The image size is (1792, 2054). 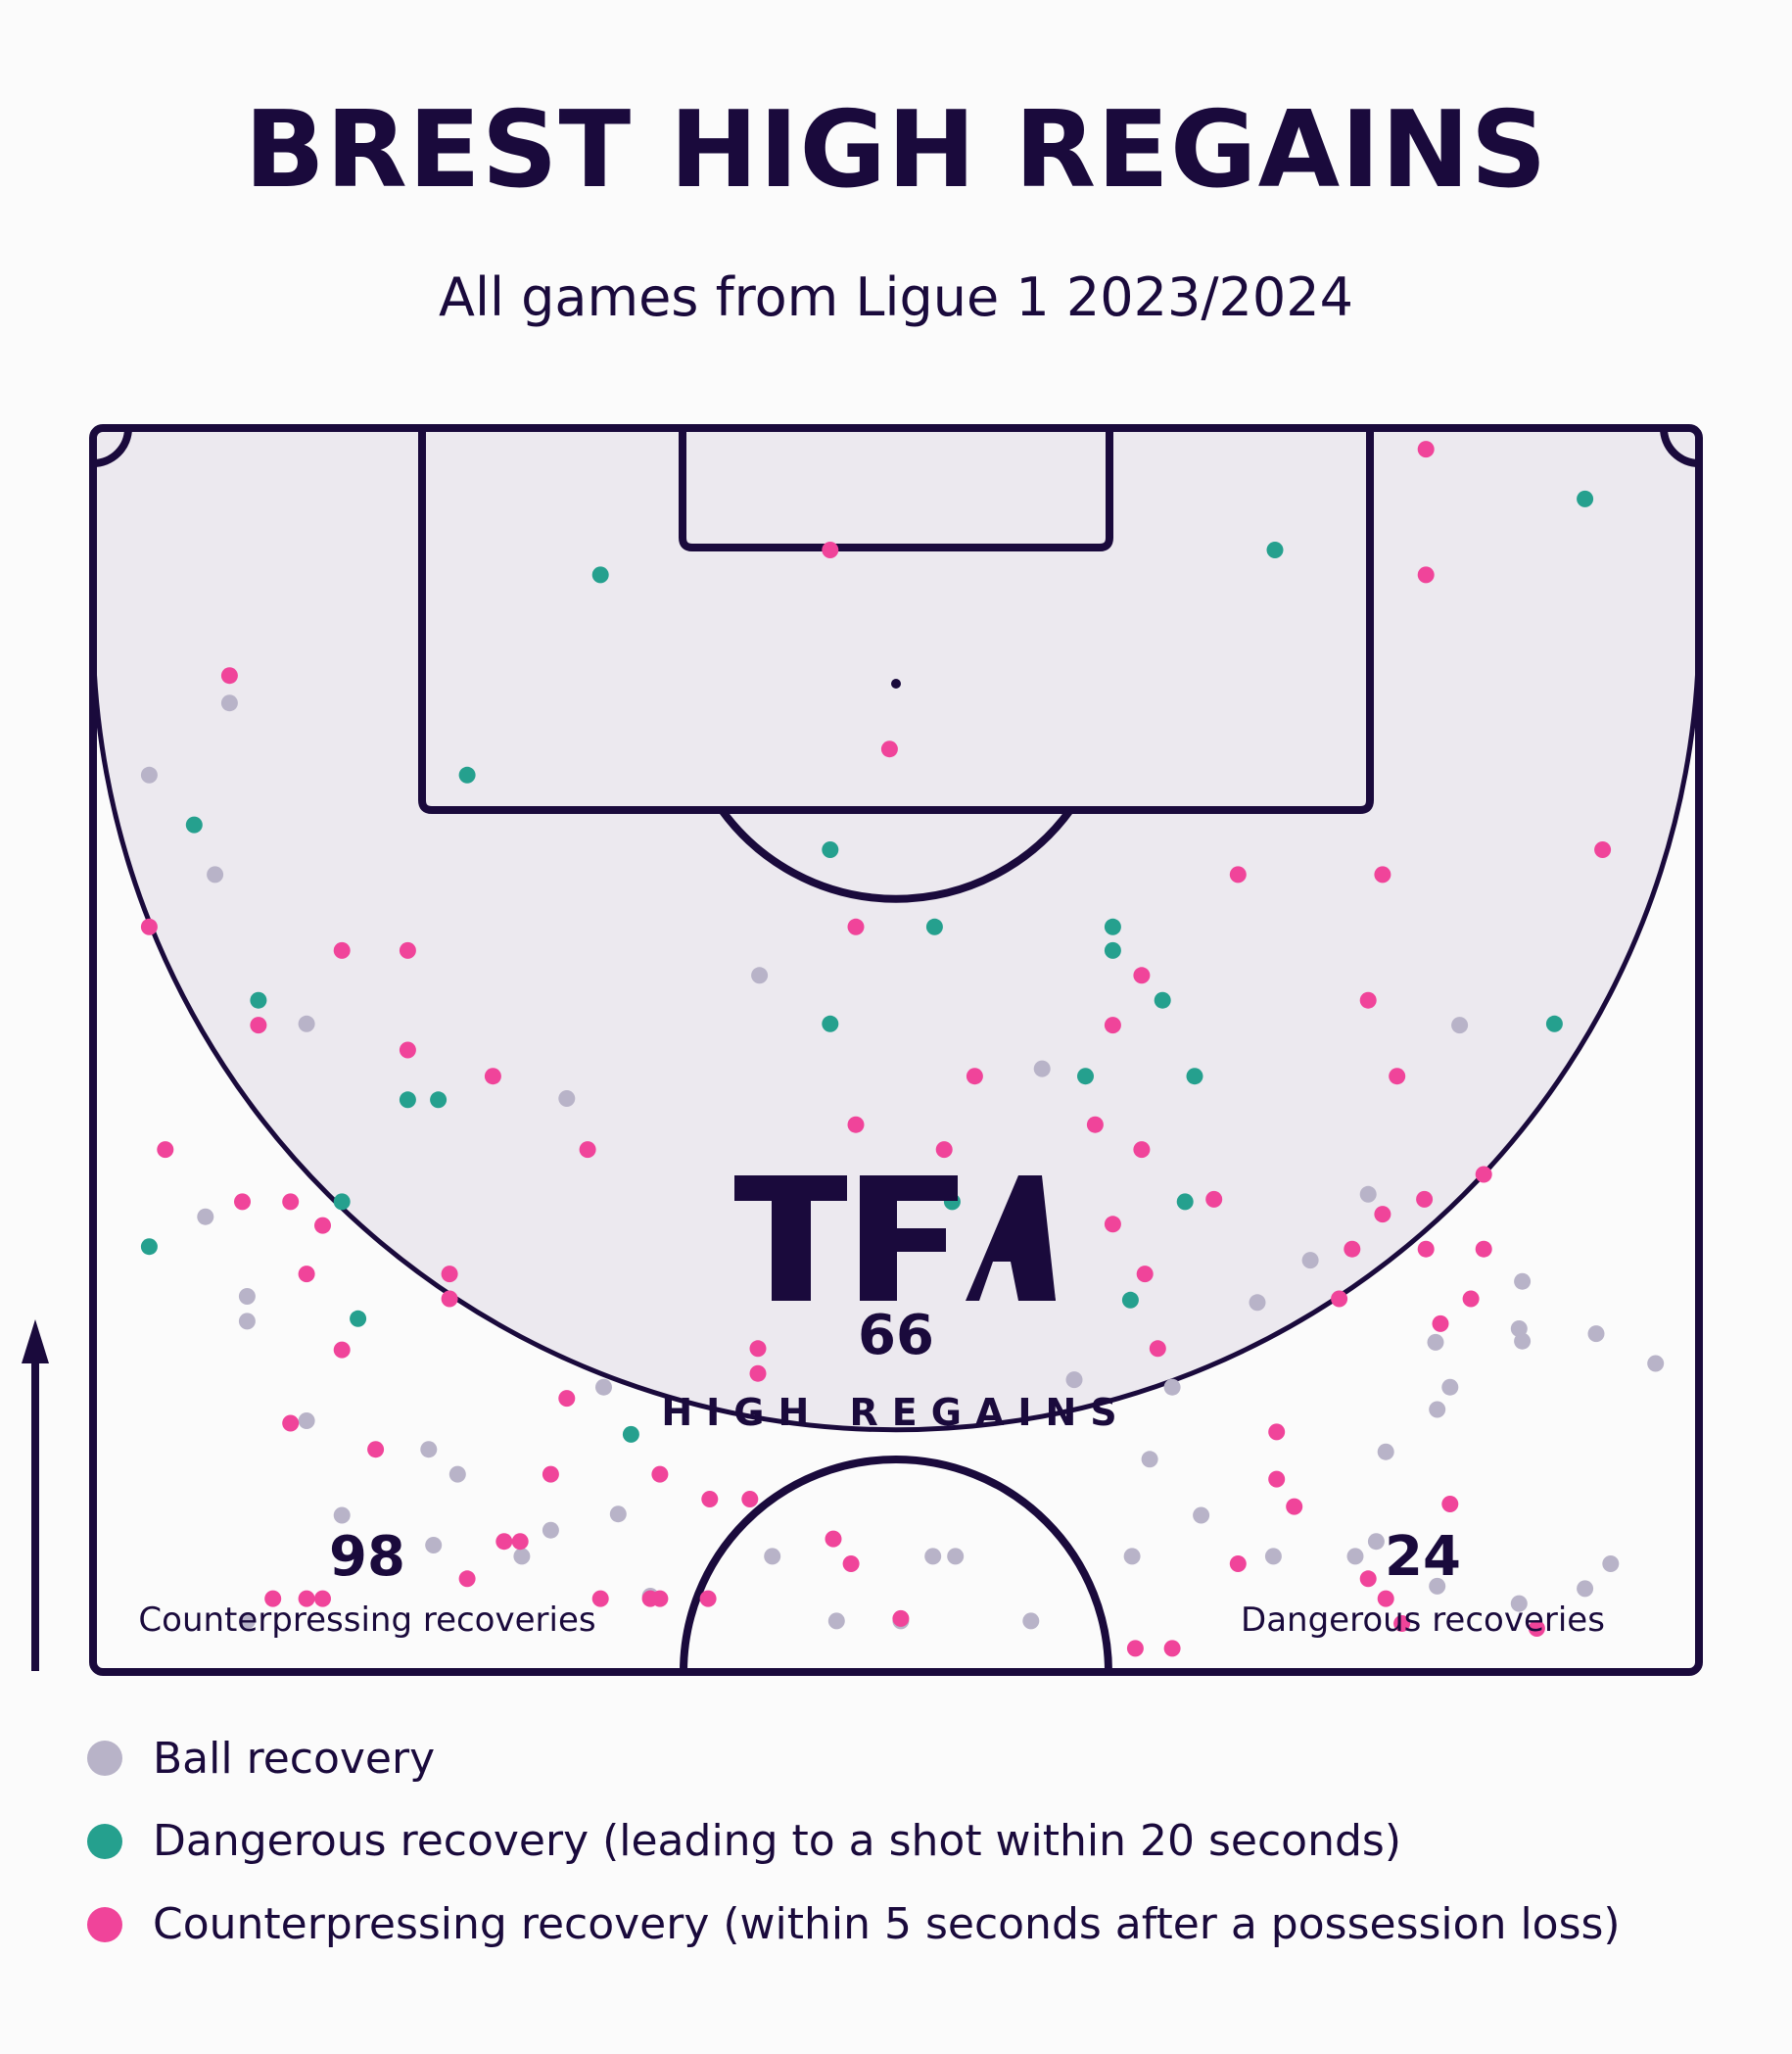 I want to click on legend-counterpressing-marker, so click(x=105, y=1924).